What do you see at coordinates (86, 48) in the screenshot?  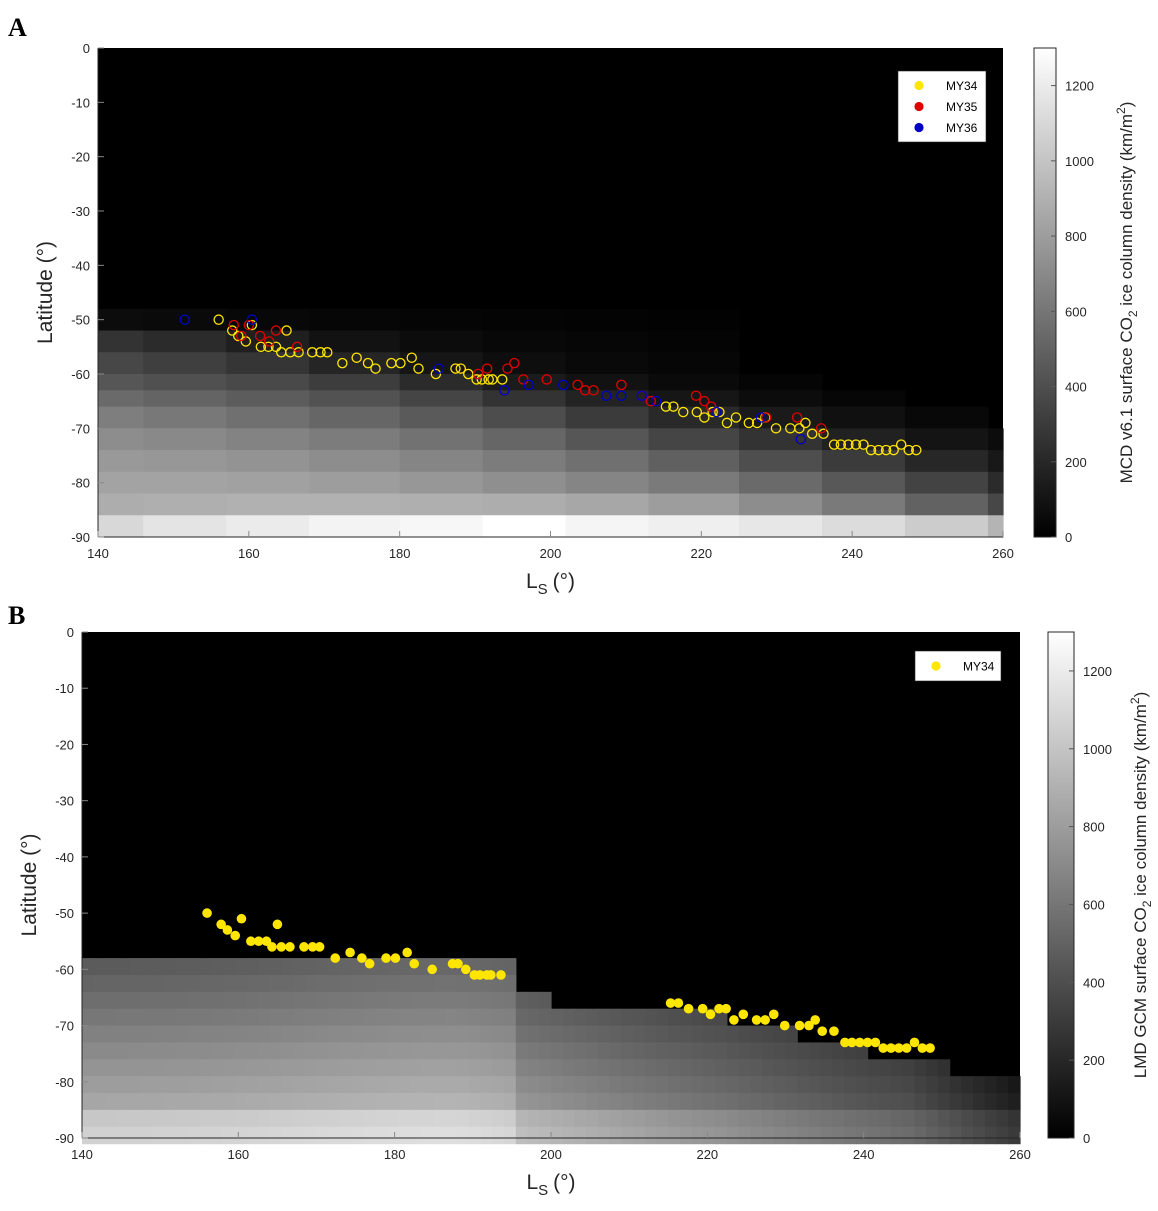 I see `y-tick-label: 0` at bounding box center [86, 48].